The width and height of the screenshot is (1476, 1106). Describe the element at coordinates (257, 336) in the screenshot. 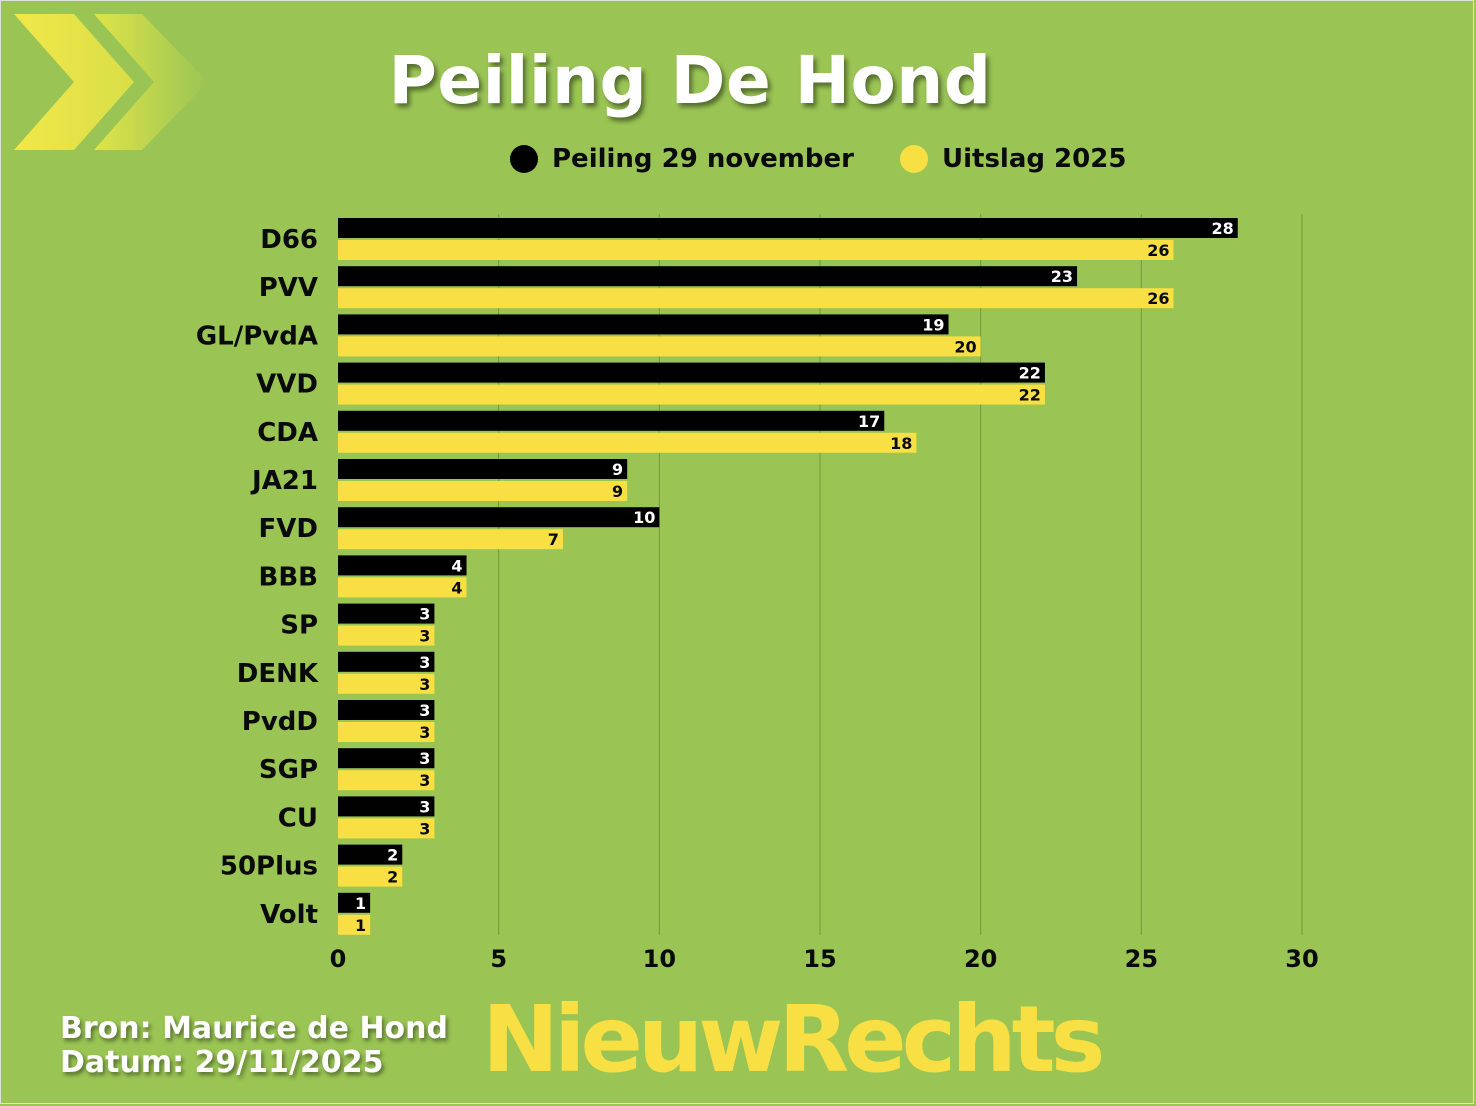

I see `category-label: GL/PvdA` at that location.